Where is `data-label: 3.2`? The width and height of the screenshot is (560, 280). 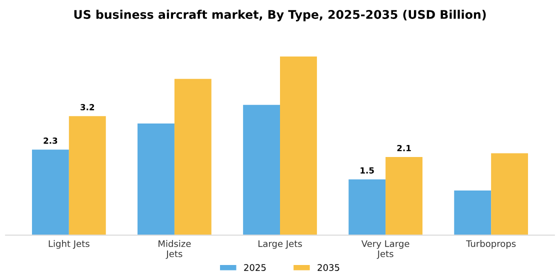 data-label: 3.2 is located at coordinates (87, 107).